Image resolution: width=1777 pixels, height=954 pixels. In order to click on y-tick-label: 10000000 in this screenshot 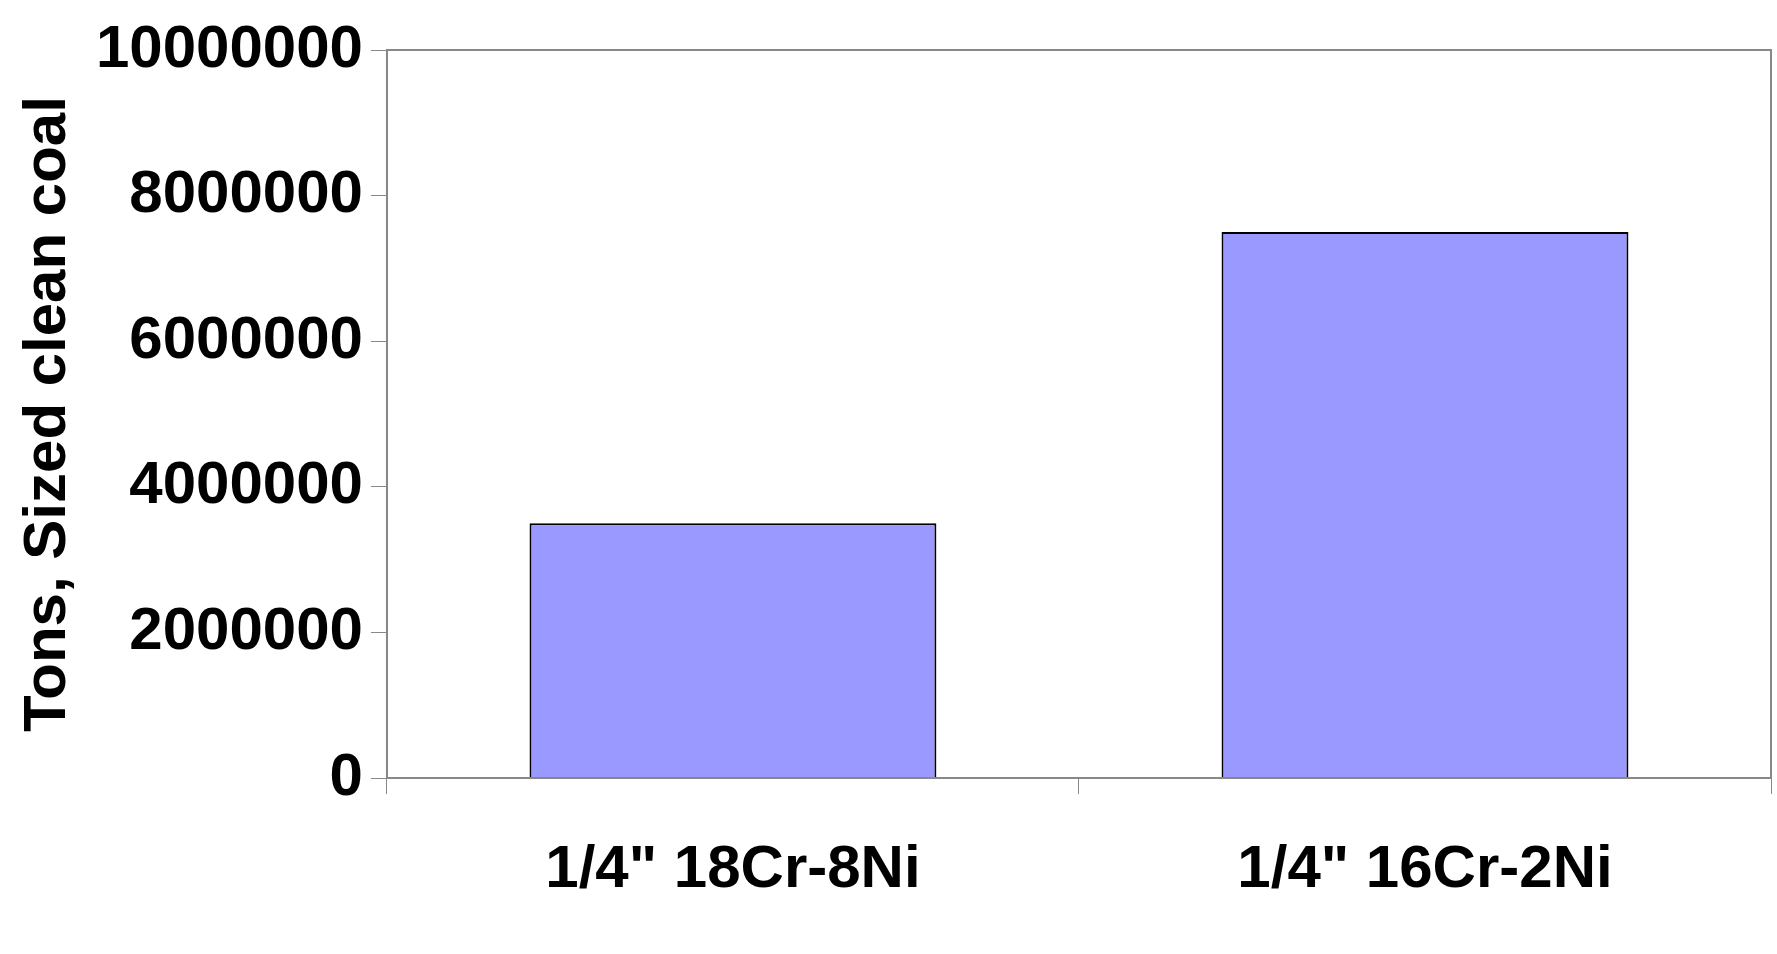, I will do `click(229, 46)`.